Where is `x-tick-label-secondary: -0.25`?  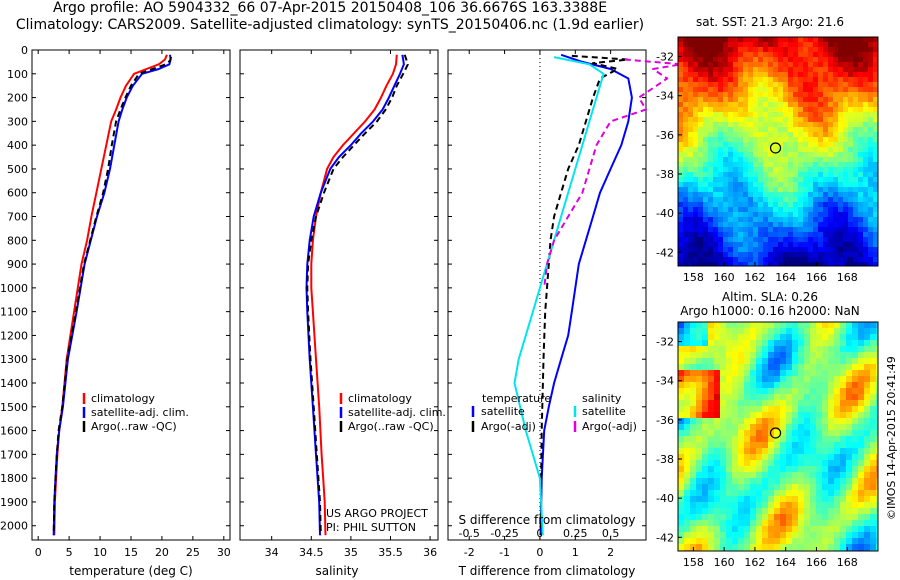 x-tick-label-secondary: -0.25 is located at coordinates (504, 533).